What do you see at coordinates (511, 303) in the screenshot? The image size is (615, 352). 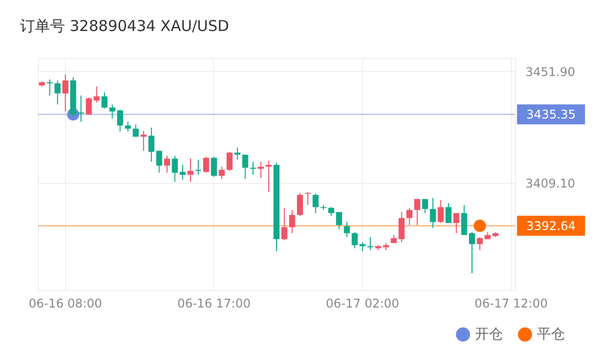 I see `x-tick-label: 06-17 12:00` at bounding box center [511, 303].